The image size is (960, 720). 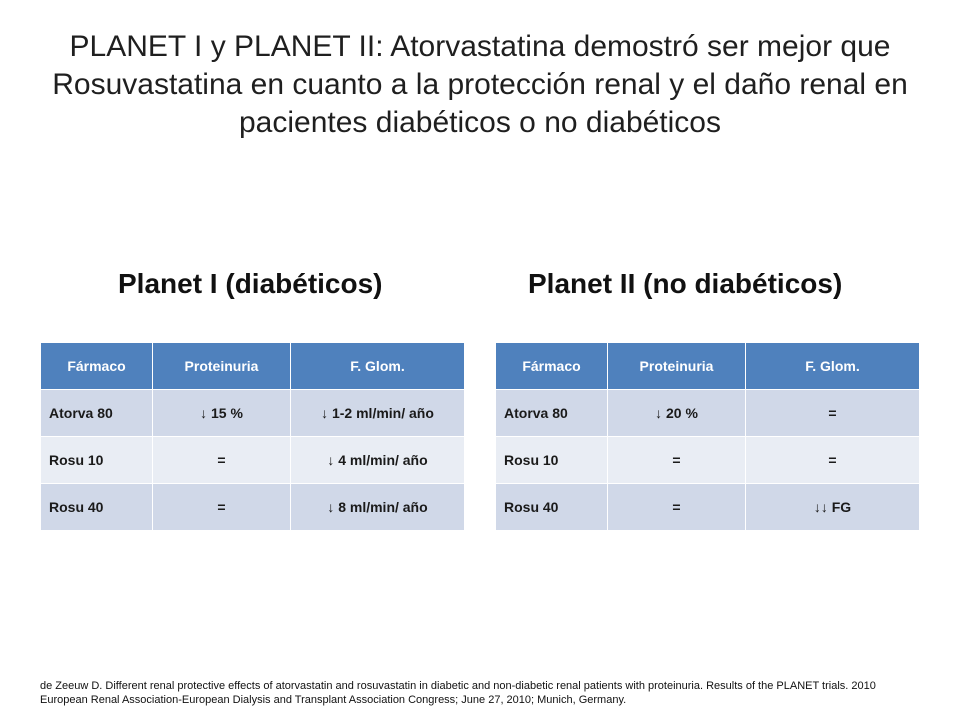 I want to click on table-cell: ↓↓ FG, so click(x=832, y=507).